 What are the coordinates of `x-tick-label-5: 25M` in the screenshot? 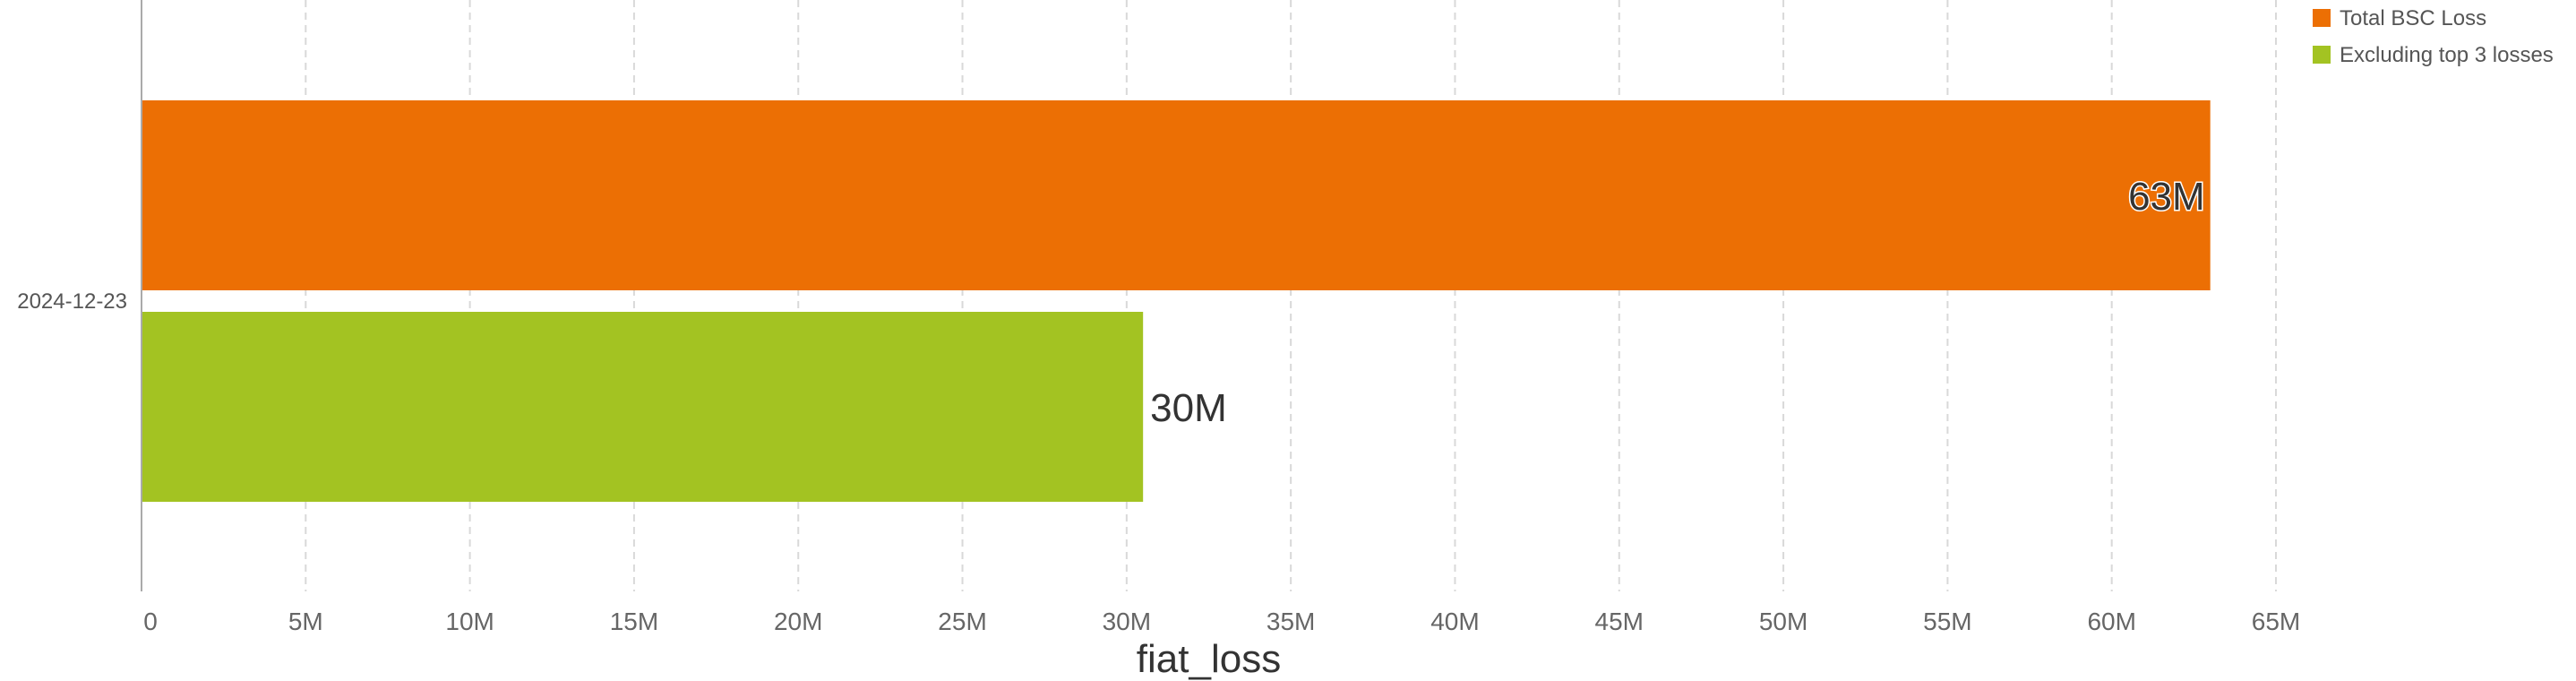 It's located at (962, 621).